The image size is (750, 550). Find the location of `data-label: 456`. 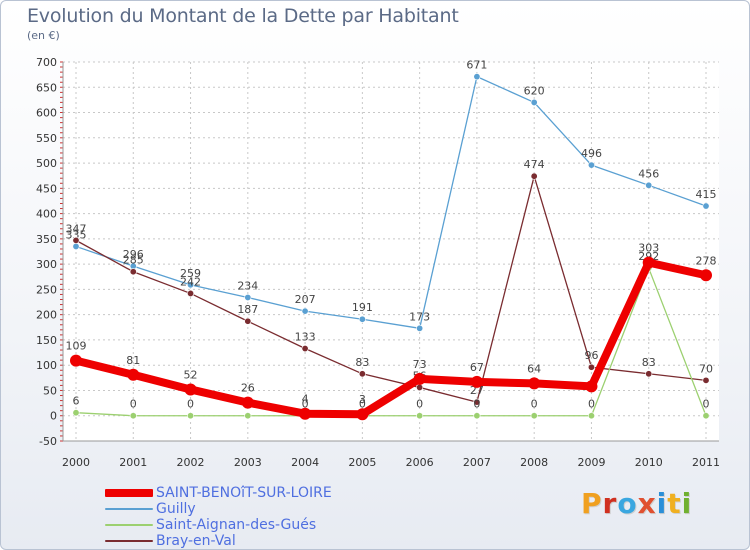

data-label: 456 is located at coordinates (648, 173).